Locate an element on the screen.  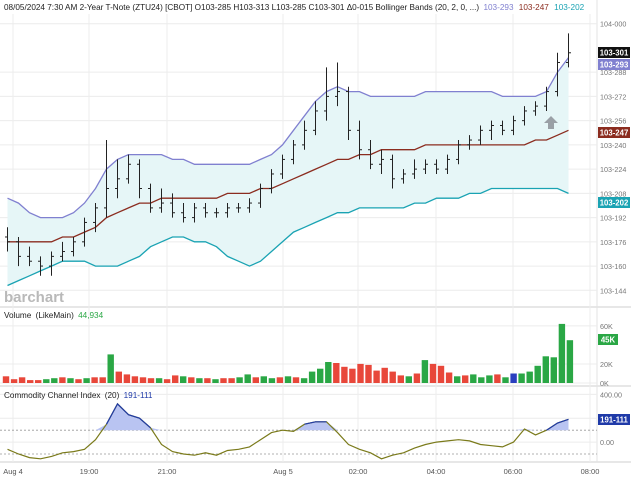
cci-badge-text: 191-111 is located at coordinates (614, 420).